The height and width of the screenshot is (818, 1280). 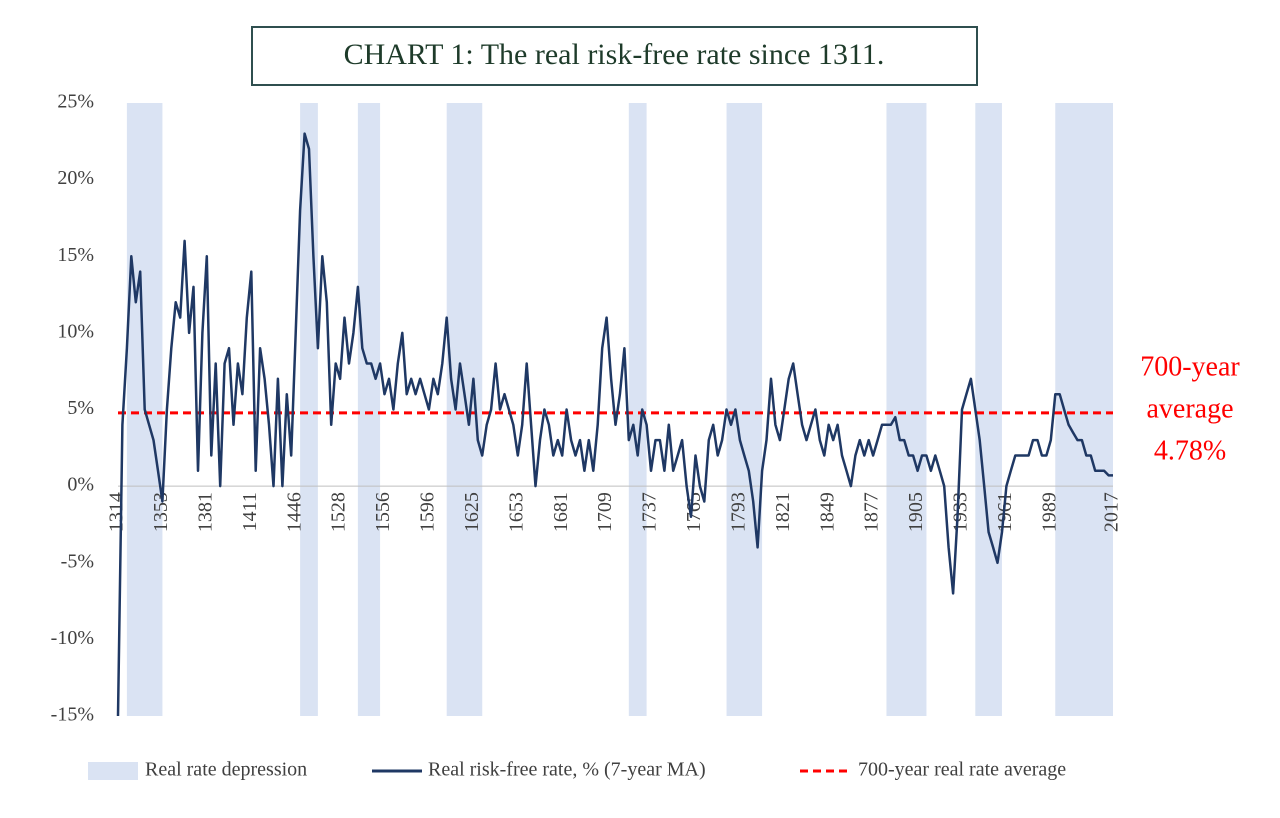 I want to click on y-tick-label: 25%, so click(x=75, y=102).